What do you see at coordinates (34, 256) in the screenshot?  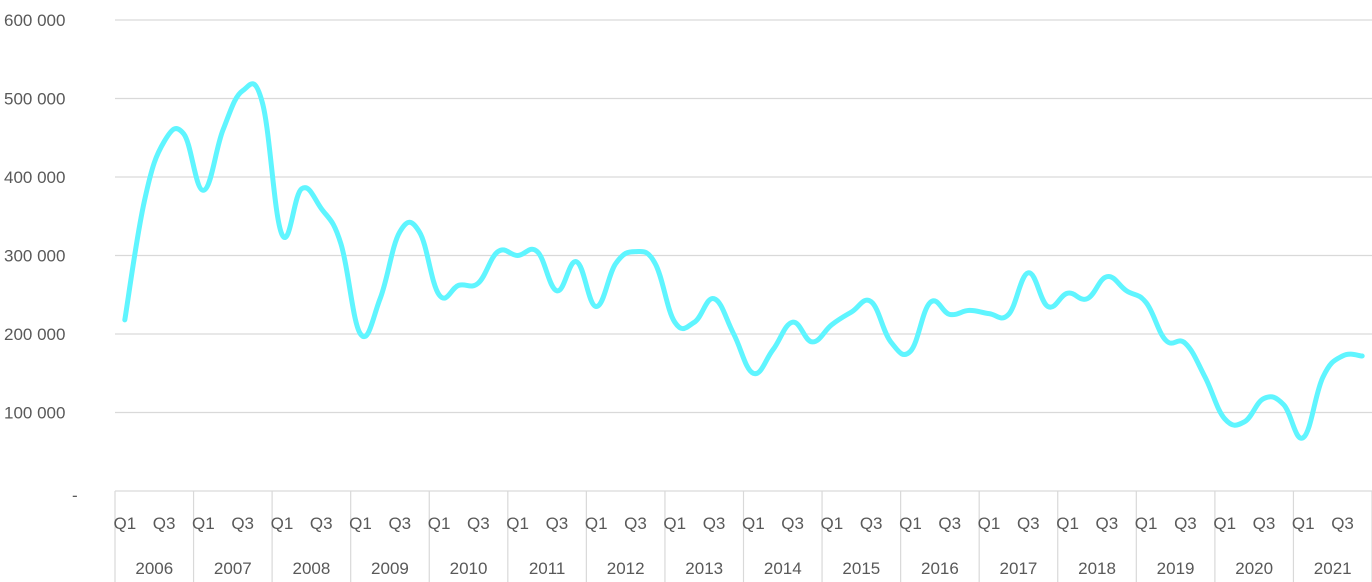 I see `y-tick-label: 300 000` at bounding box center [34, 256].